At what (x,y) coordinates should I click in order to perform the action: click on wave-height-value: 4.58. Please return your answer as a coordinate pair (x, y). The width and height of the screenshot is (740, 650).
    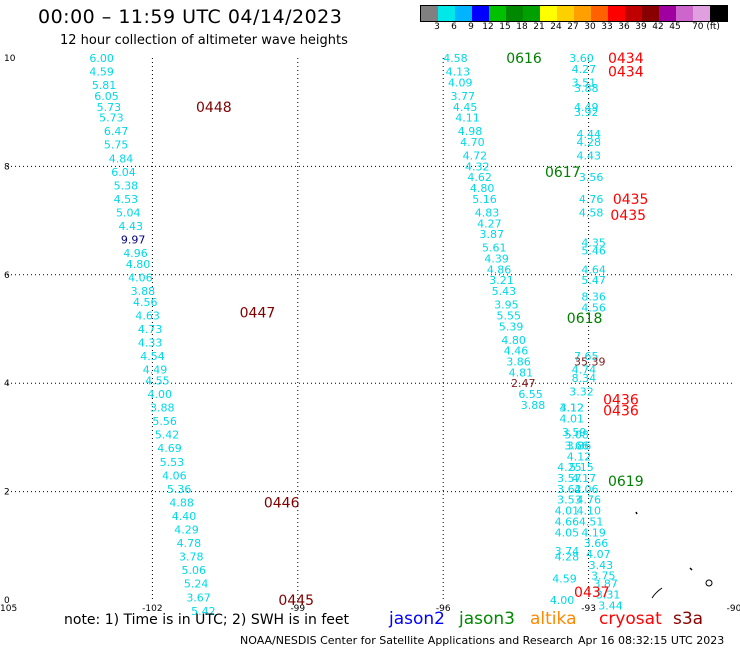
    Looking at the image, I should click on (591, 212).